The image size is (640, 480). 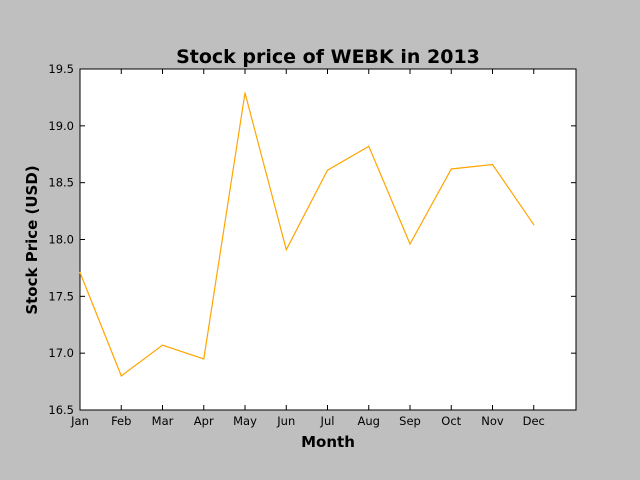 What do you see at coordinates (204, 421) in the screenshot?
I see `x-tick-label: Apr` at bounding box center [204, 421].